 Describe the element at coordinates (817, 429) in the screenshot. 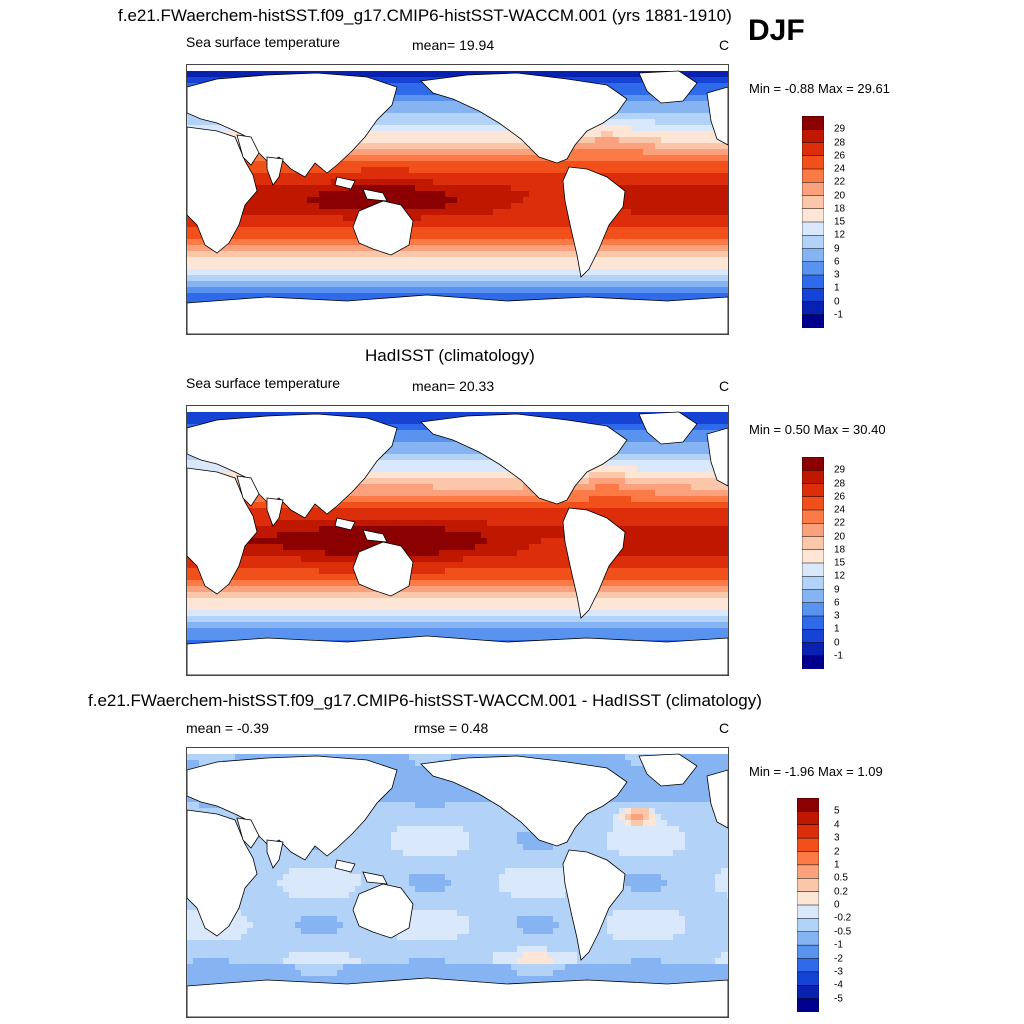

I see `panel-2-minmax-label: Min = 0.50 Max = 30.40` at that location.